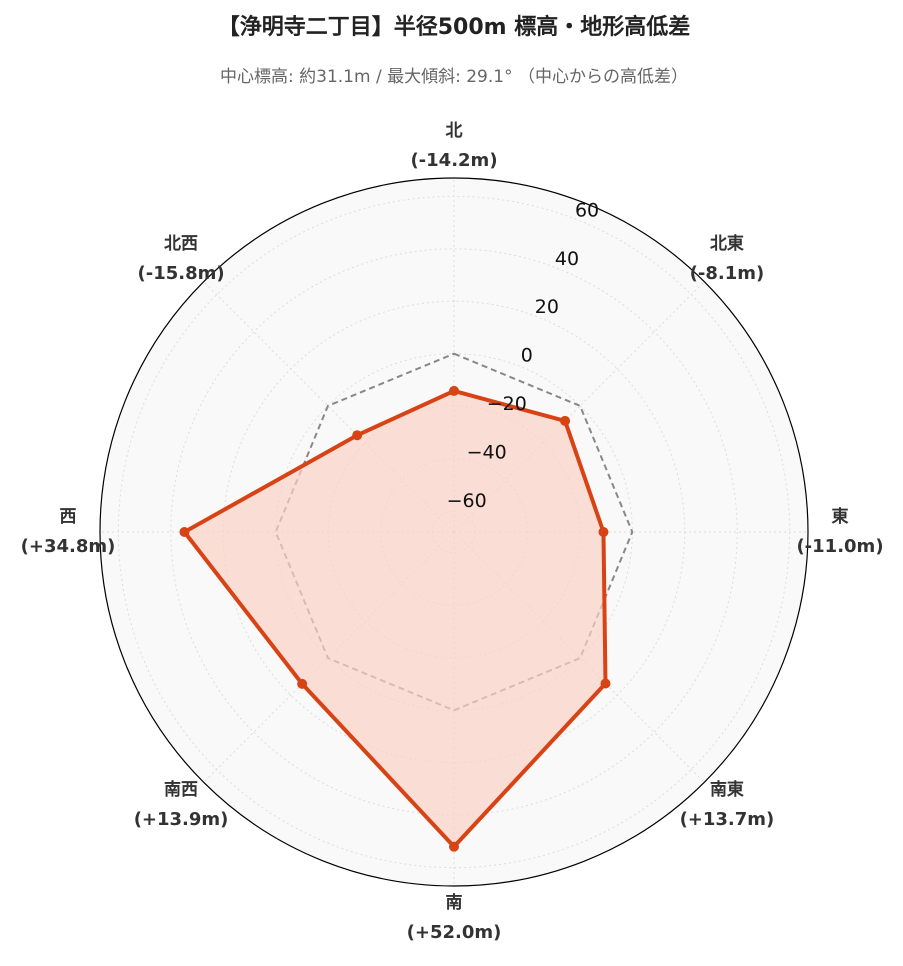  I want to click on r-tick-label: −20, so click(507, 404).